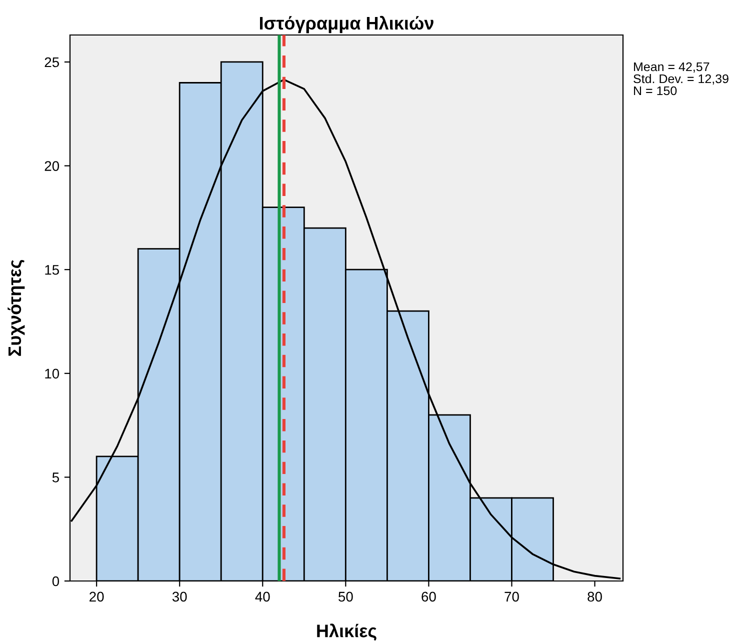 The height and width of the screenshot is (642, 738). Describe the element at coordinates (345, 597) in the screenshot. I see `x-tick-label: 50` at that location.